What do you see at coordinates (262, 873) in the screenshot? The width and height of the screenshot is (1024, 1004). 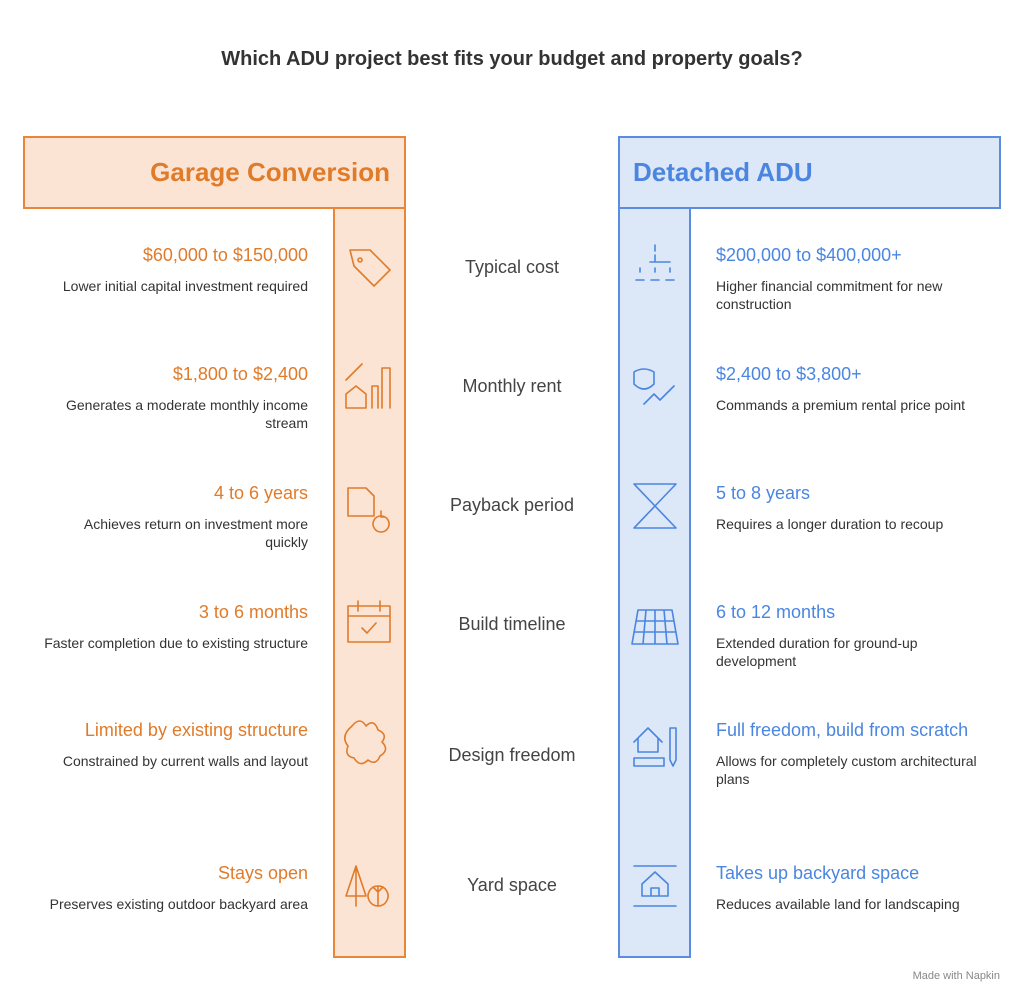 I see `left-value: Stays open` at bounding box center [262, 873].